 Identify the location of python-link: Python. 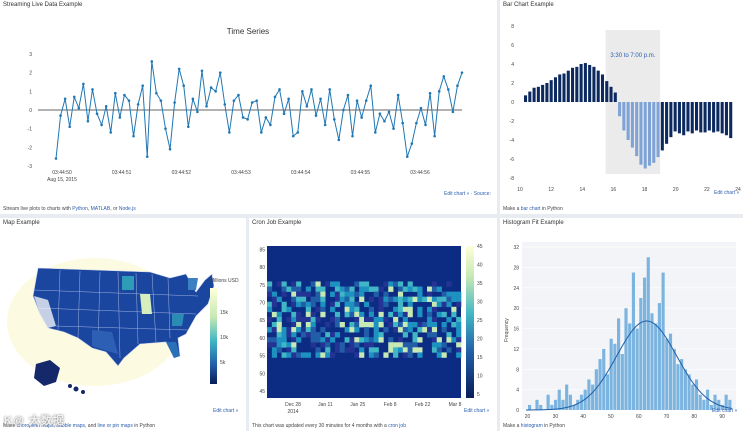
(80, 209).